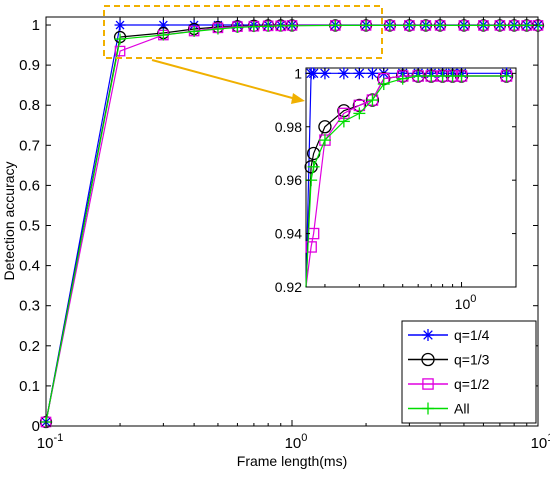 The width and height of the screenshot is (550, 481). I want to click on legend-entry: q=1/4, so click(449, 335).